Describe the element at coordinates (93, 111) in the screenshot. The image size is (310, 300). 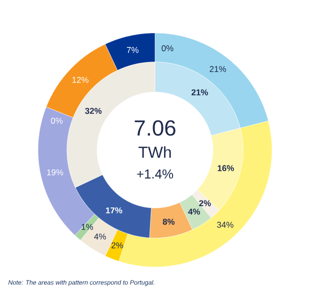
I see `data-label: 32%` at that location.